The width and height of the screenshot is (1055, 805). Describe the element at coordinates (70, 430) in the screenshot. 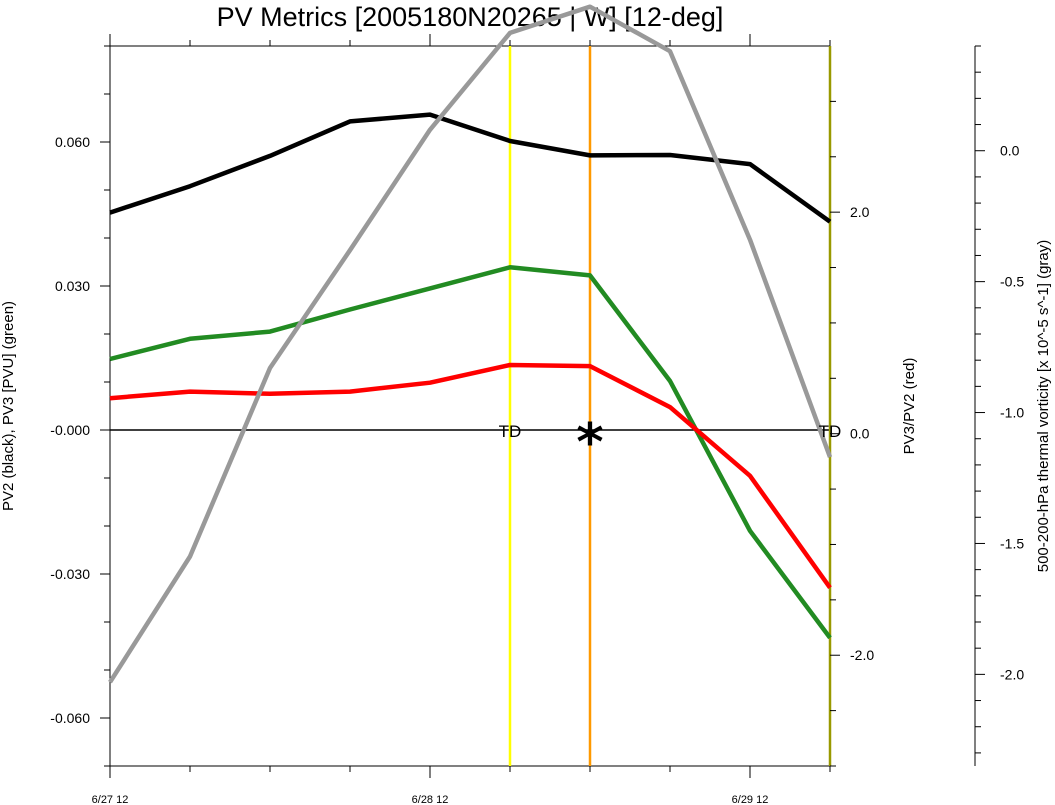

I see `left-tick-label: -0.000` at that location.